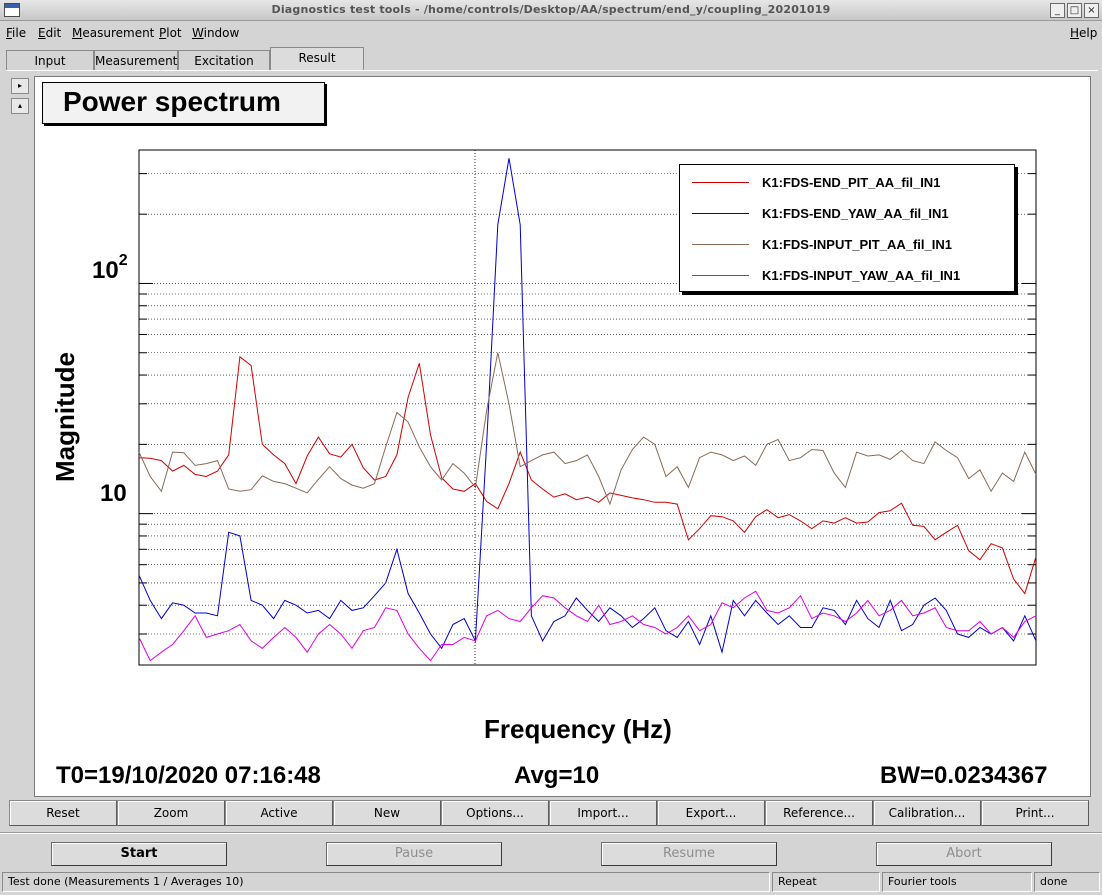  I want to click on x-axis-label: Frequency (Hz), so click(578, 729).